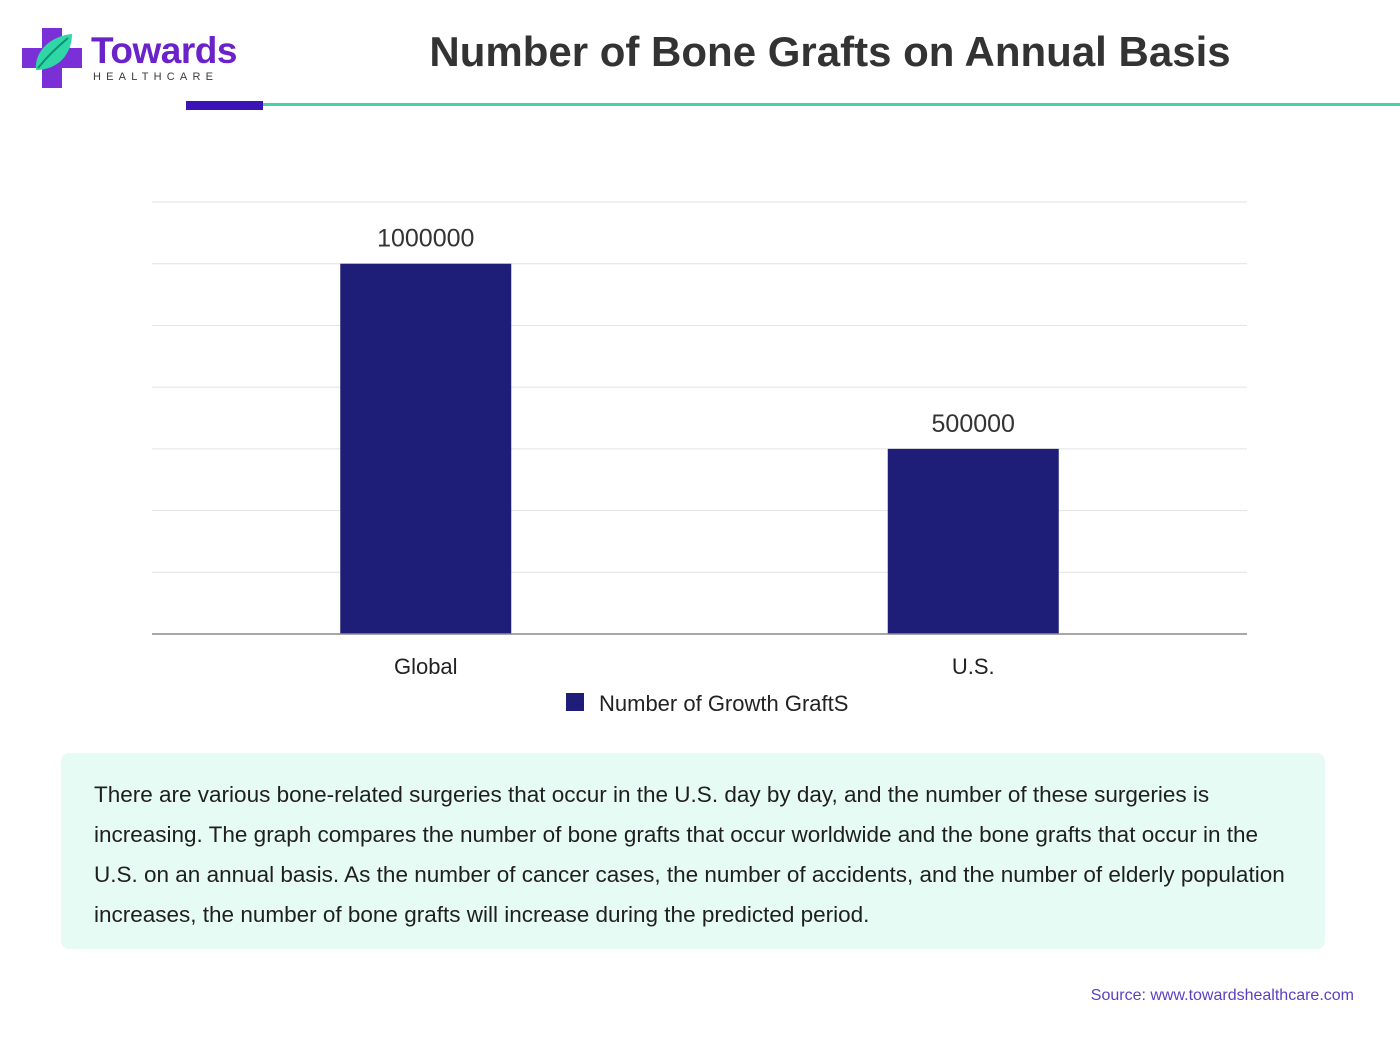  Describe the element at coordinates (575, 702) in the screenshot. I see `legend-swatch` at that location.